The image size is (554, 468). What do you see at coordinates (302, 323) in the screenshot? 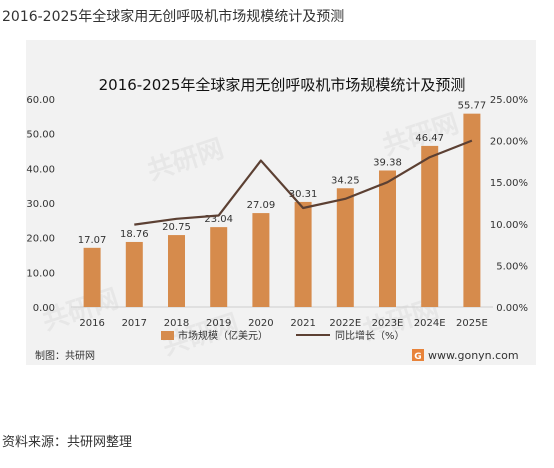
I see `x-tick-label: 2021` at bounding box center [302, 323].